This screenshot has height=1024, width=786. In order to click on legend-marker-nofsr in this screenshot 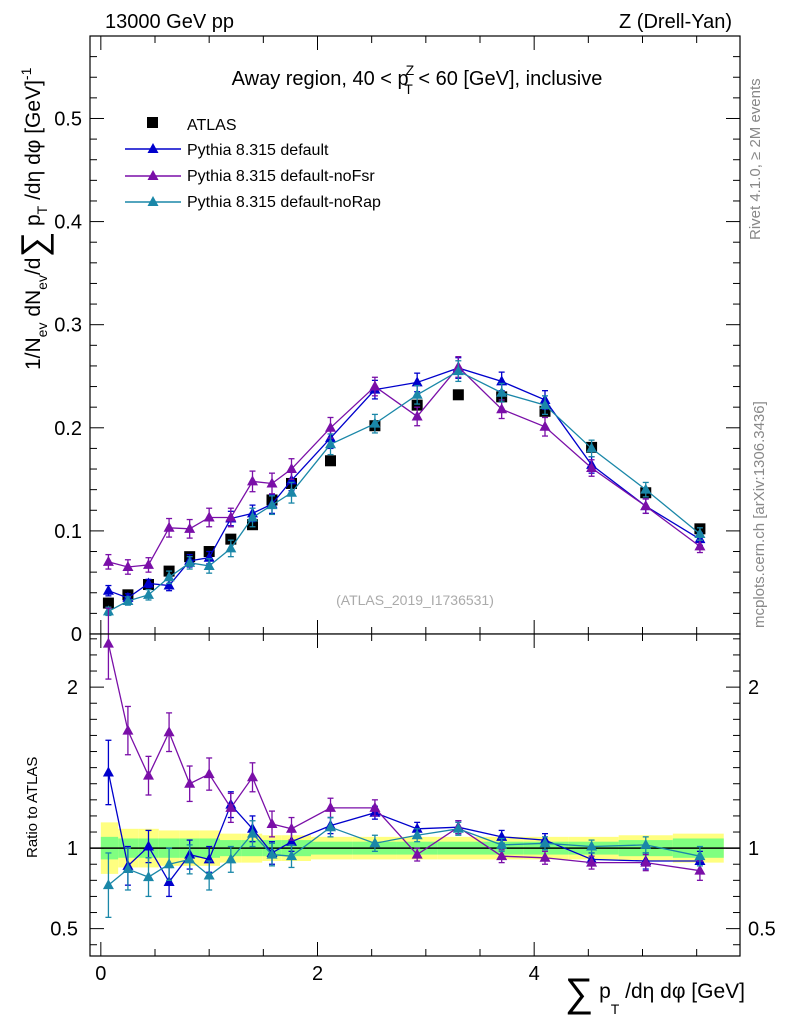, I will do `click(153, 175)`.